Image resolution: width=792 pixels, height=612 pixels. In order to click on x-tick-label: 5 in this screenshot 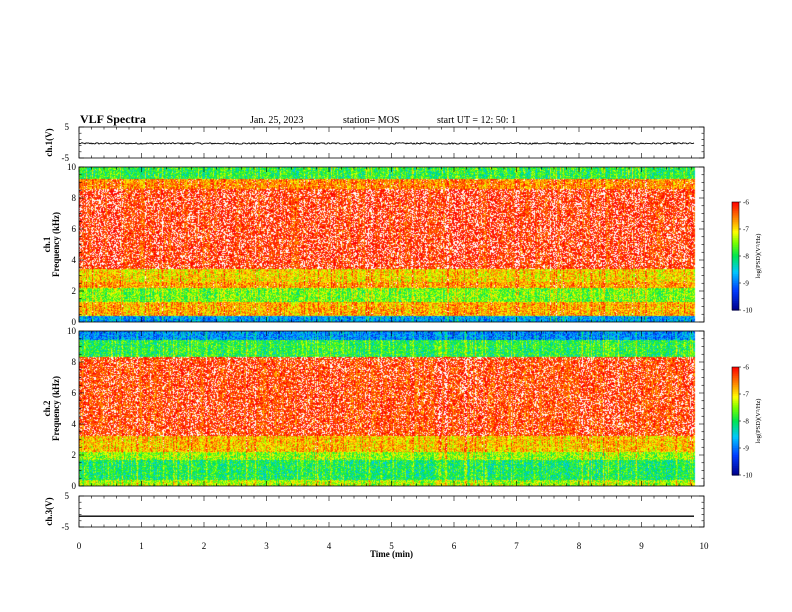, I will do `click(391, 546)`.